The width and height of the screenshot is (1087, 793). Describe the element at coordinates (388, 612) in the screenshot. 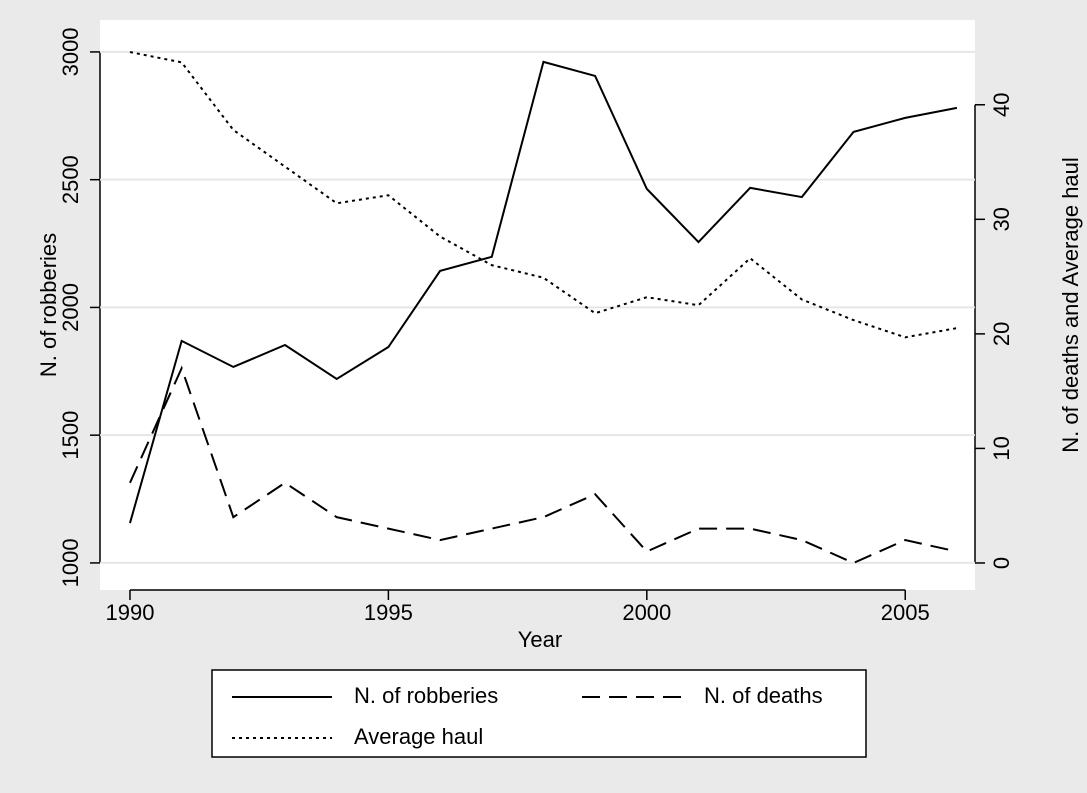

I see `x-tick-label: 1995` at that location.